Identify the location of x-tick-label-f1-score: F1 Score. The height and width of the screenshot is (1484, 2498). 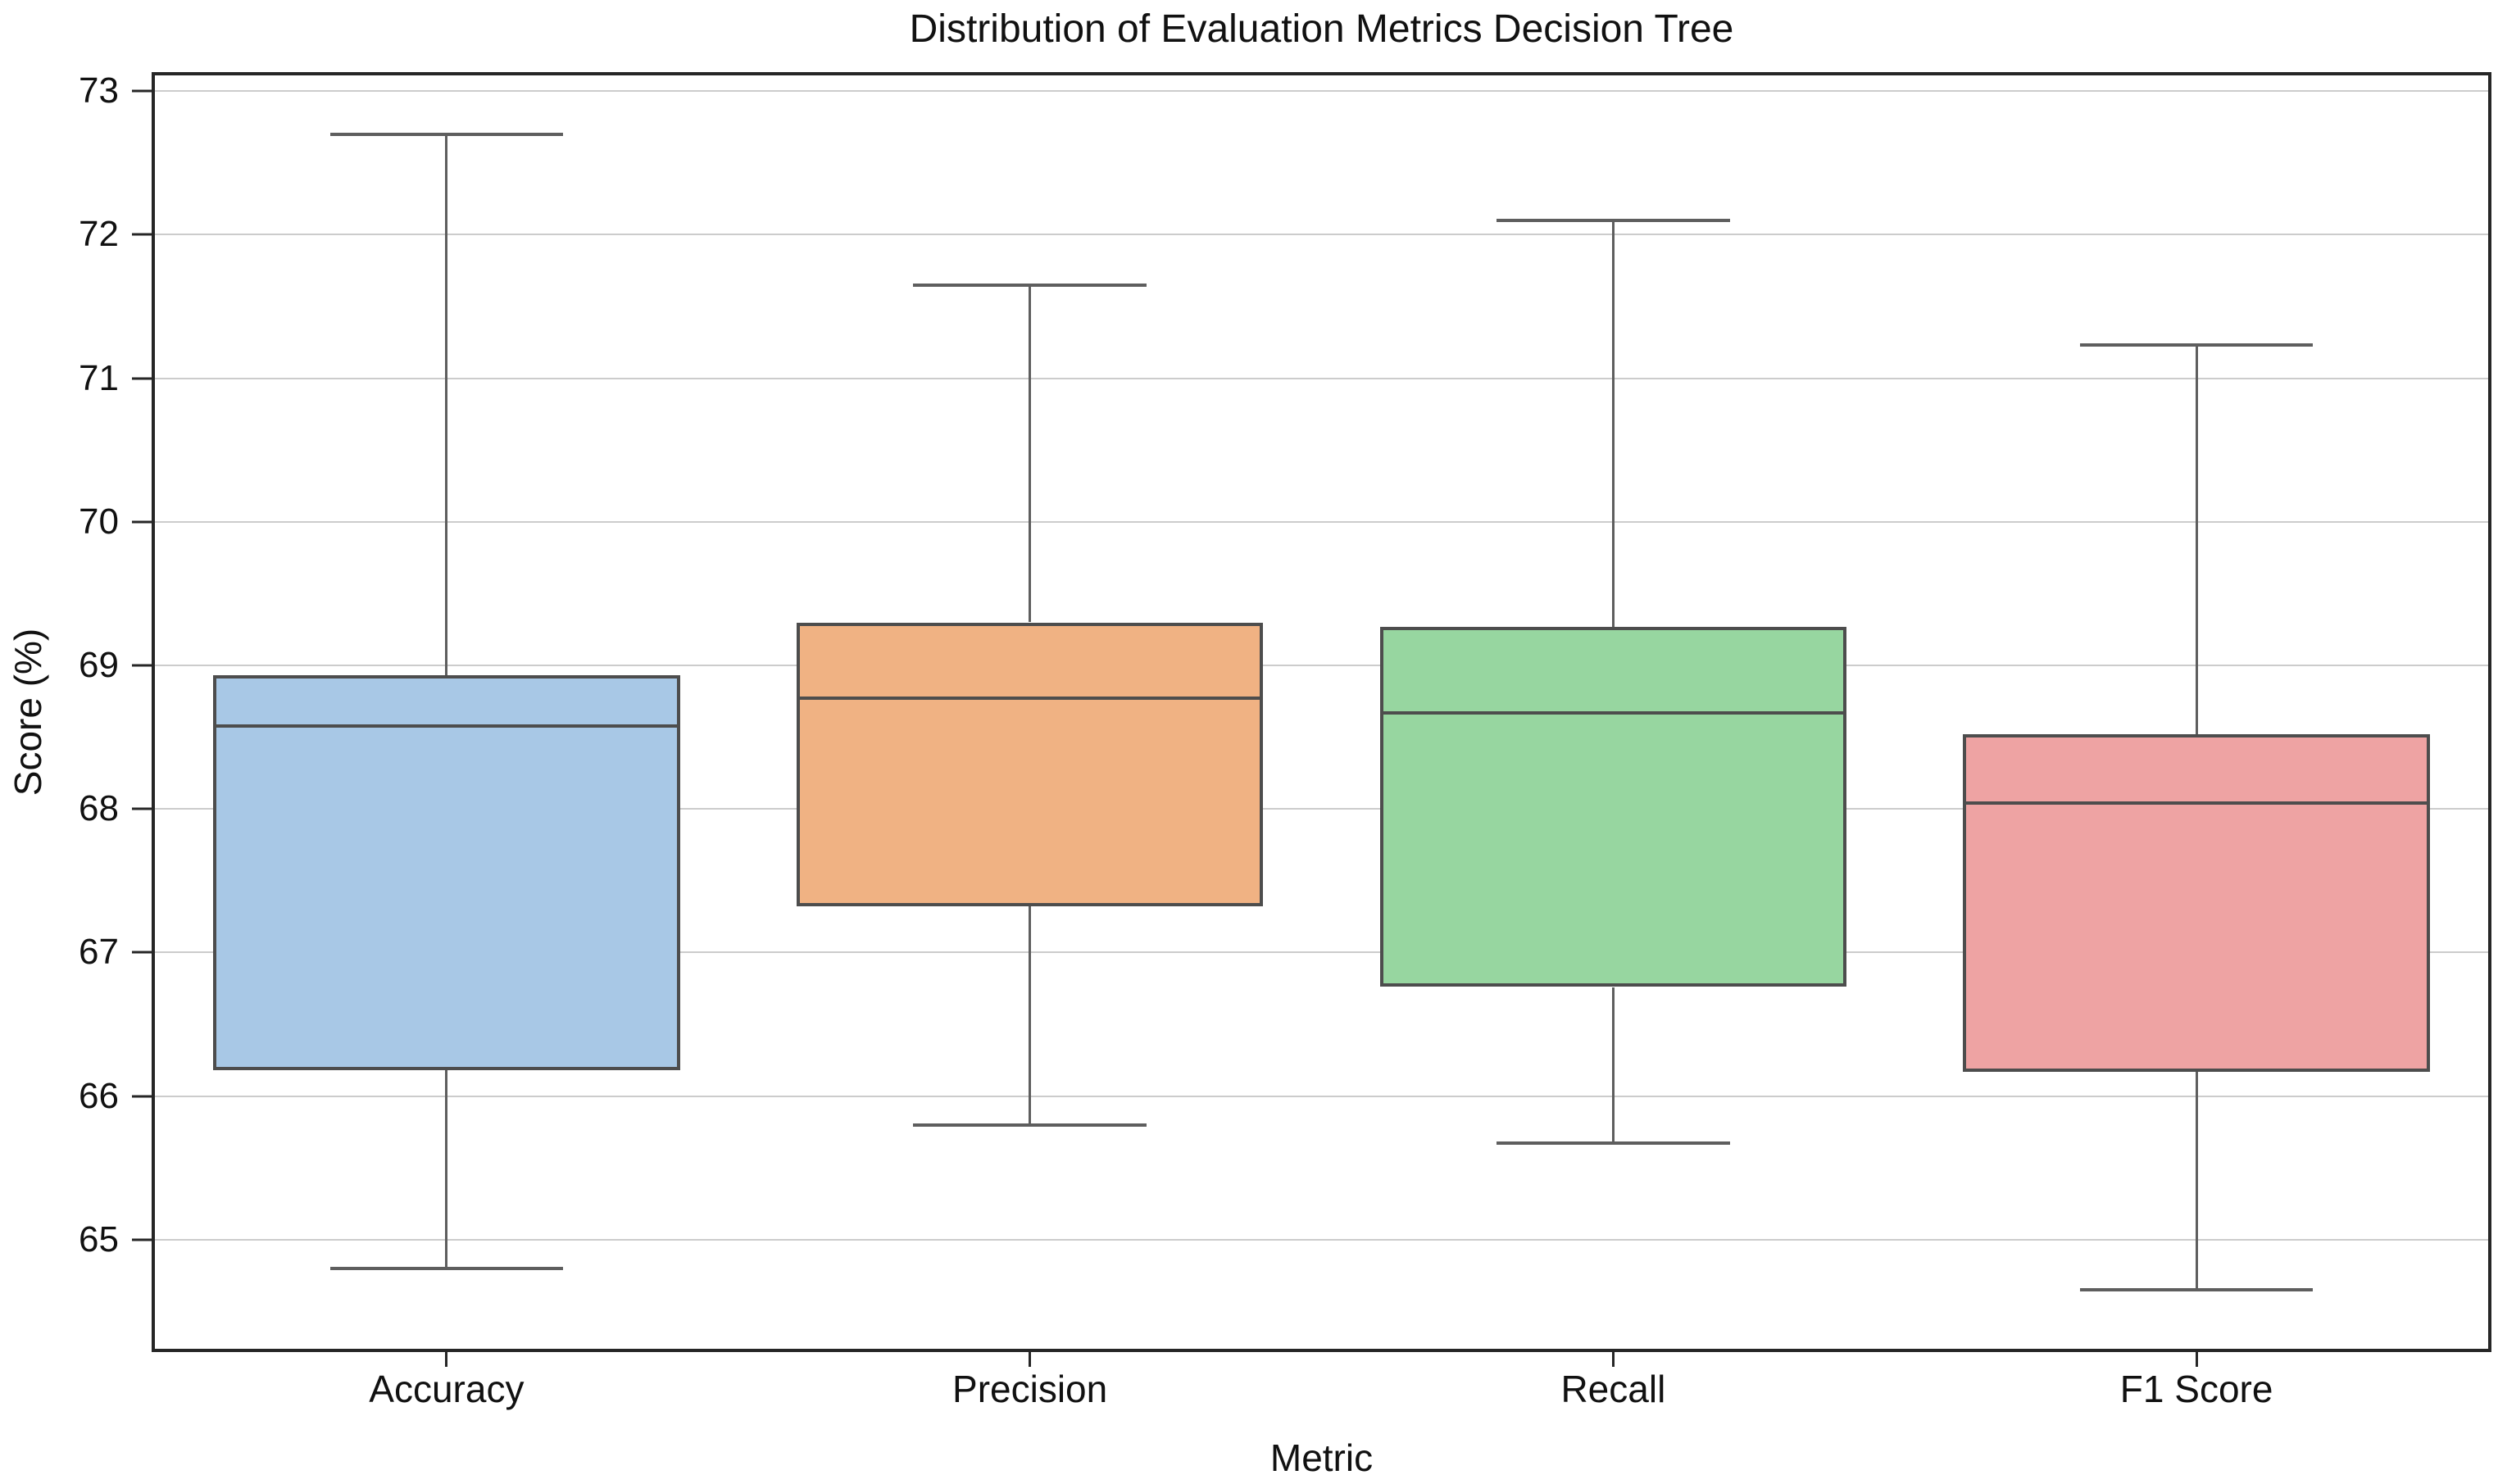
(2196, 1389).